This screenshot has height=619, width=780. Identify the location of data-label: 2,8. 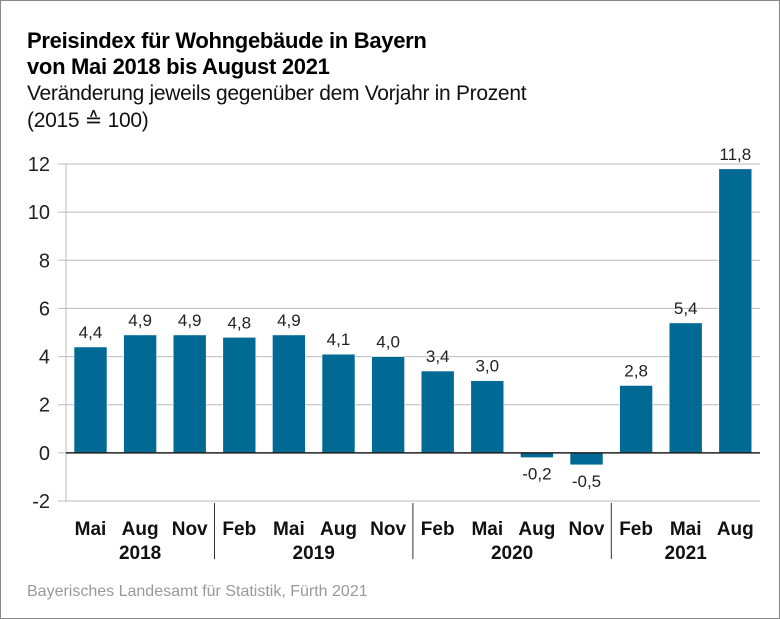
(636, 370).